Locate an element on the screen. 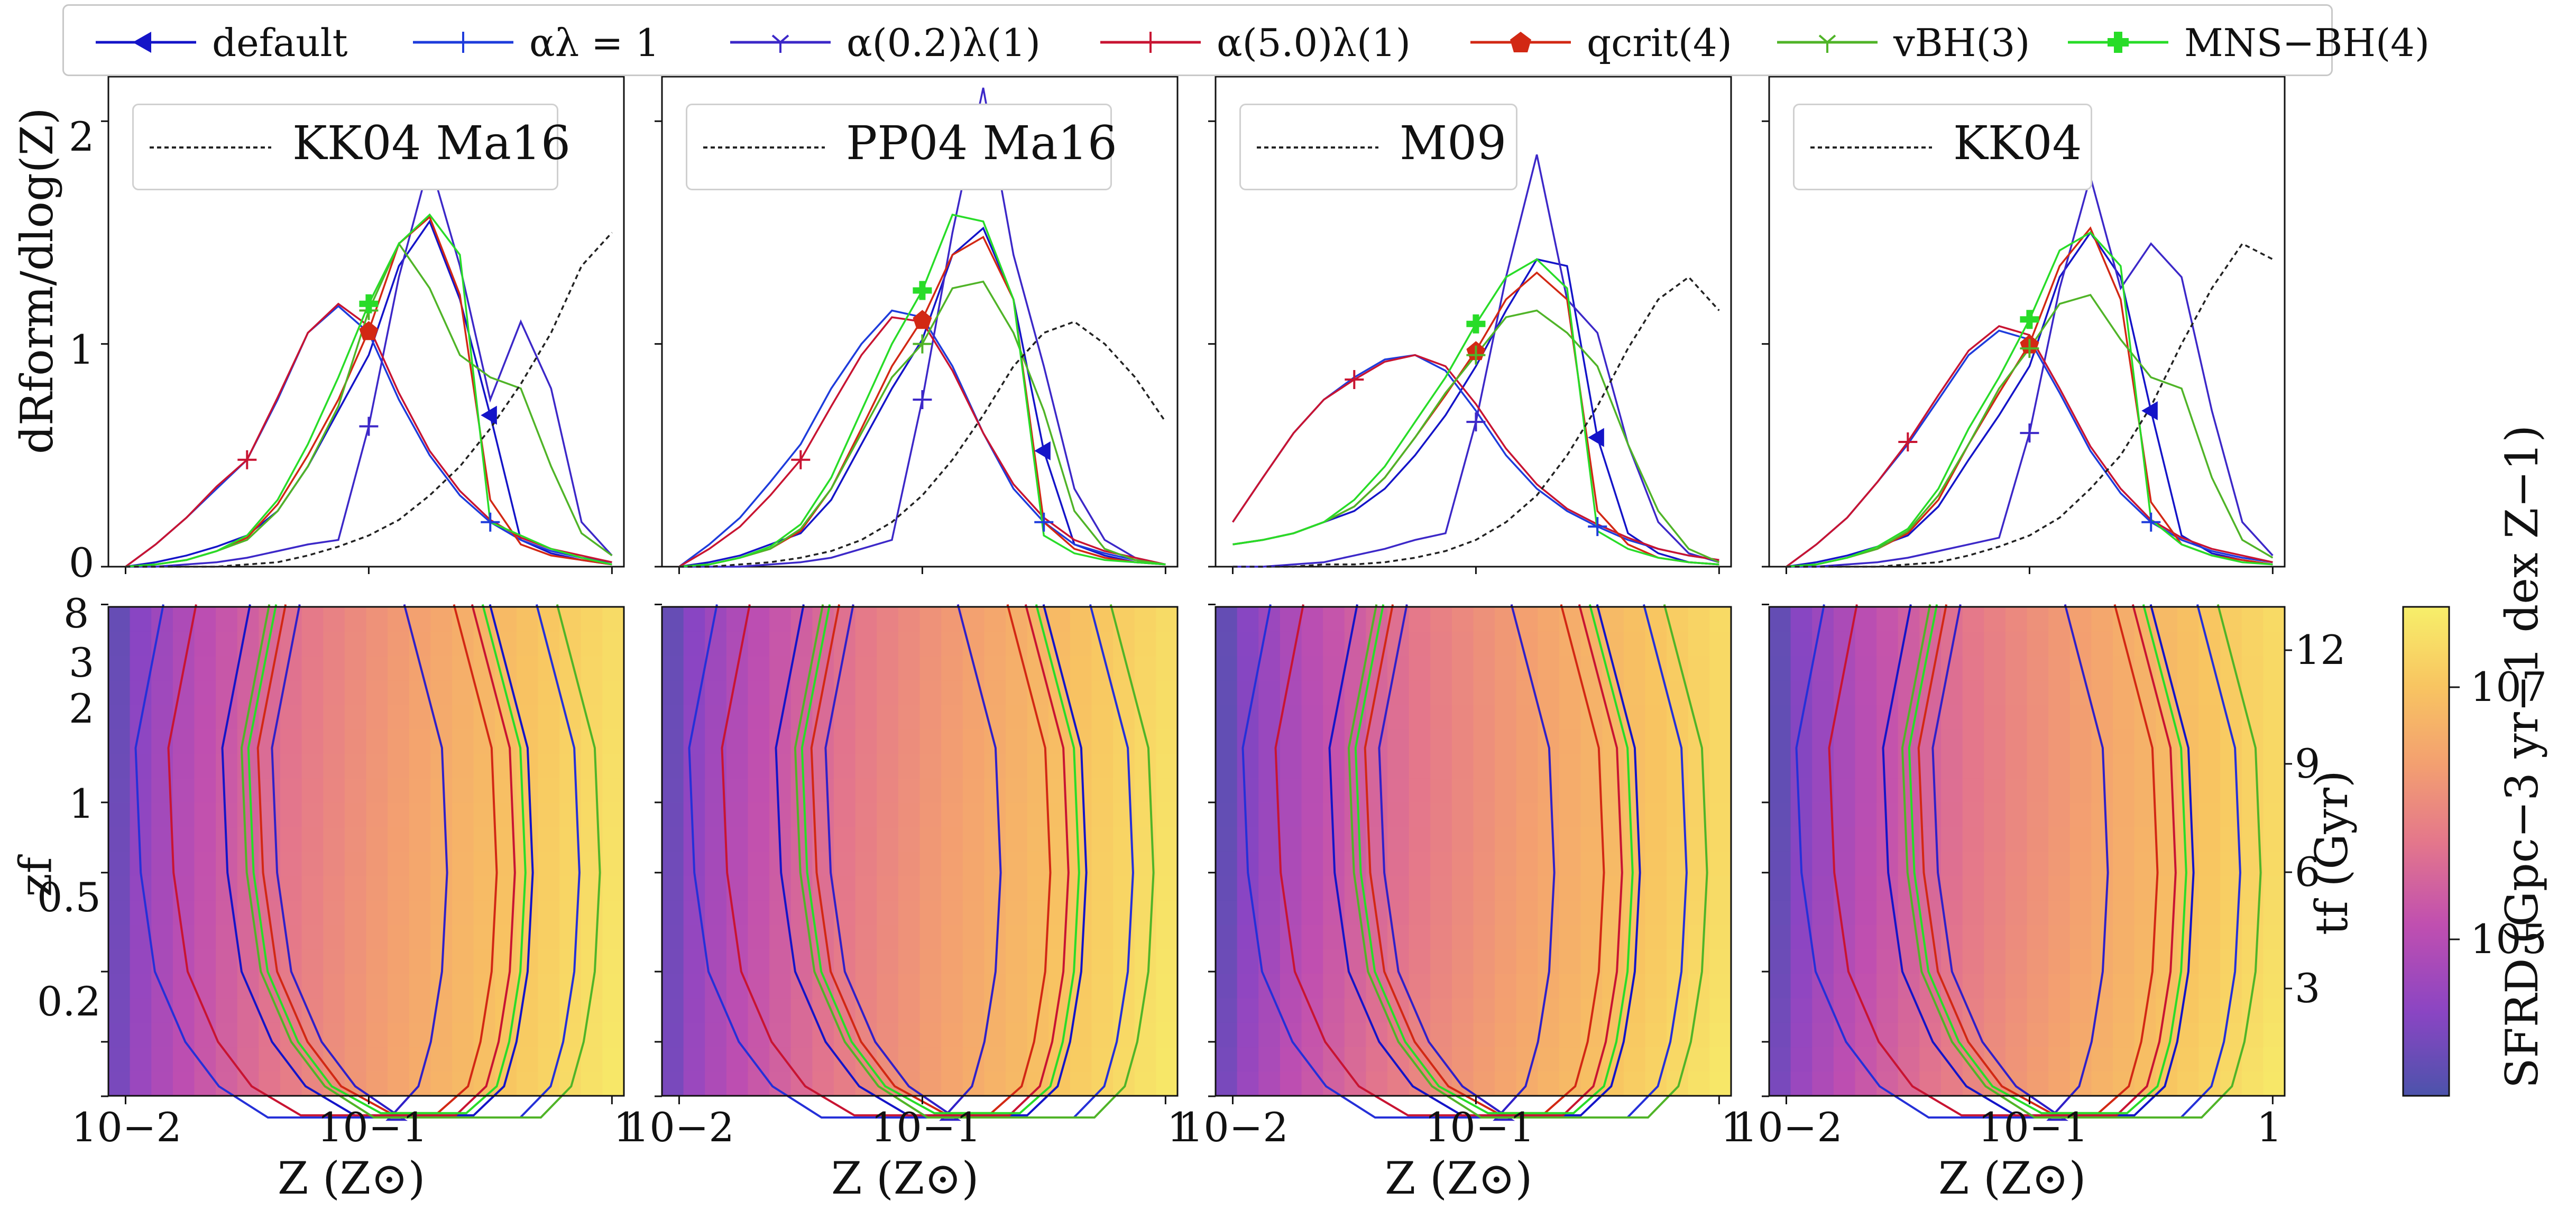 This screenshot has height=1210, width=2576. line-vBH(3) is located at coordinates (369, 405).